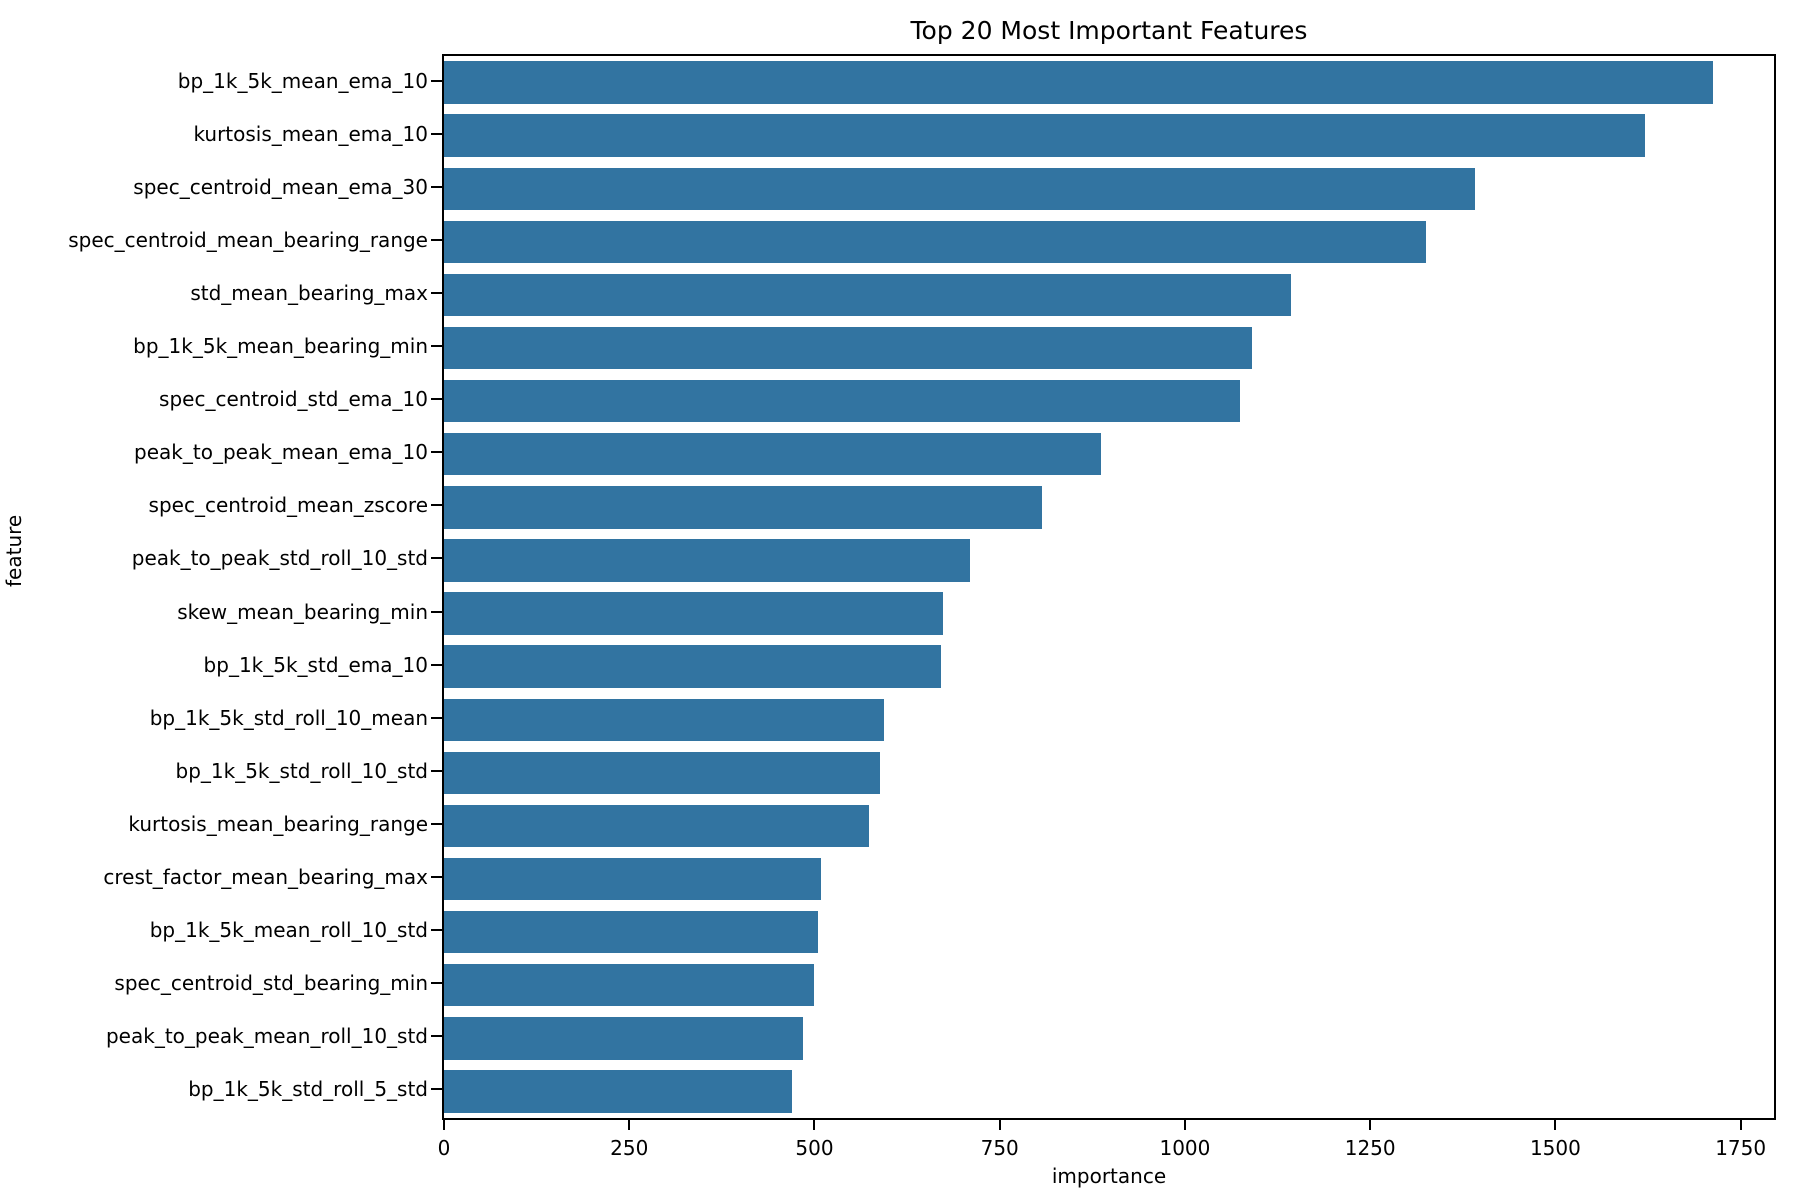  I want to click on x-tick-label: 1250, so click(1370, 1148).